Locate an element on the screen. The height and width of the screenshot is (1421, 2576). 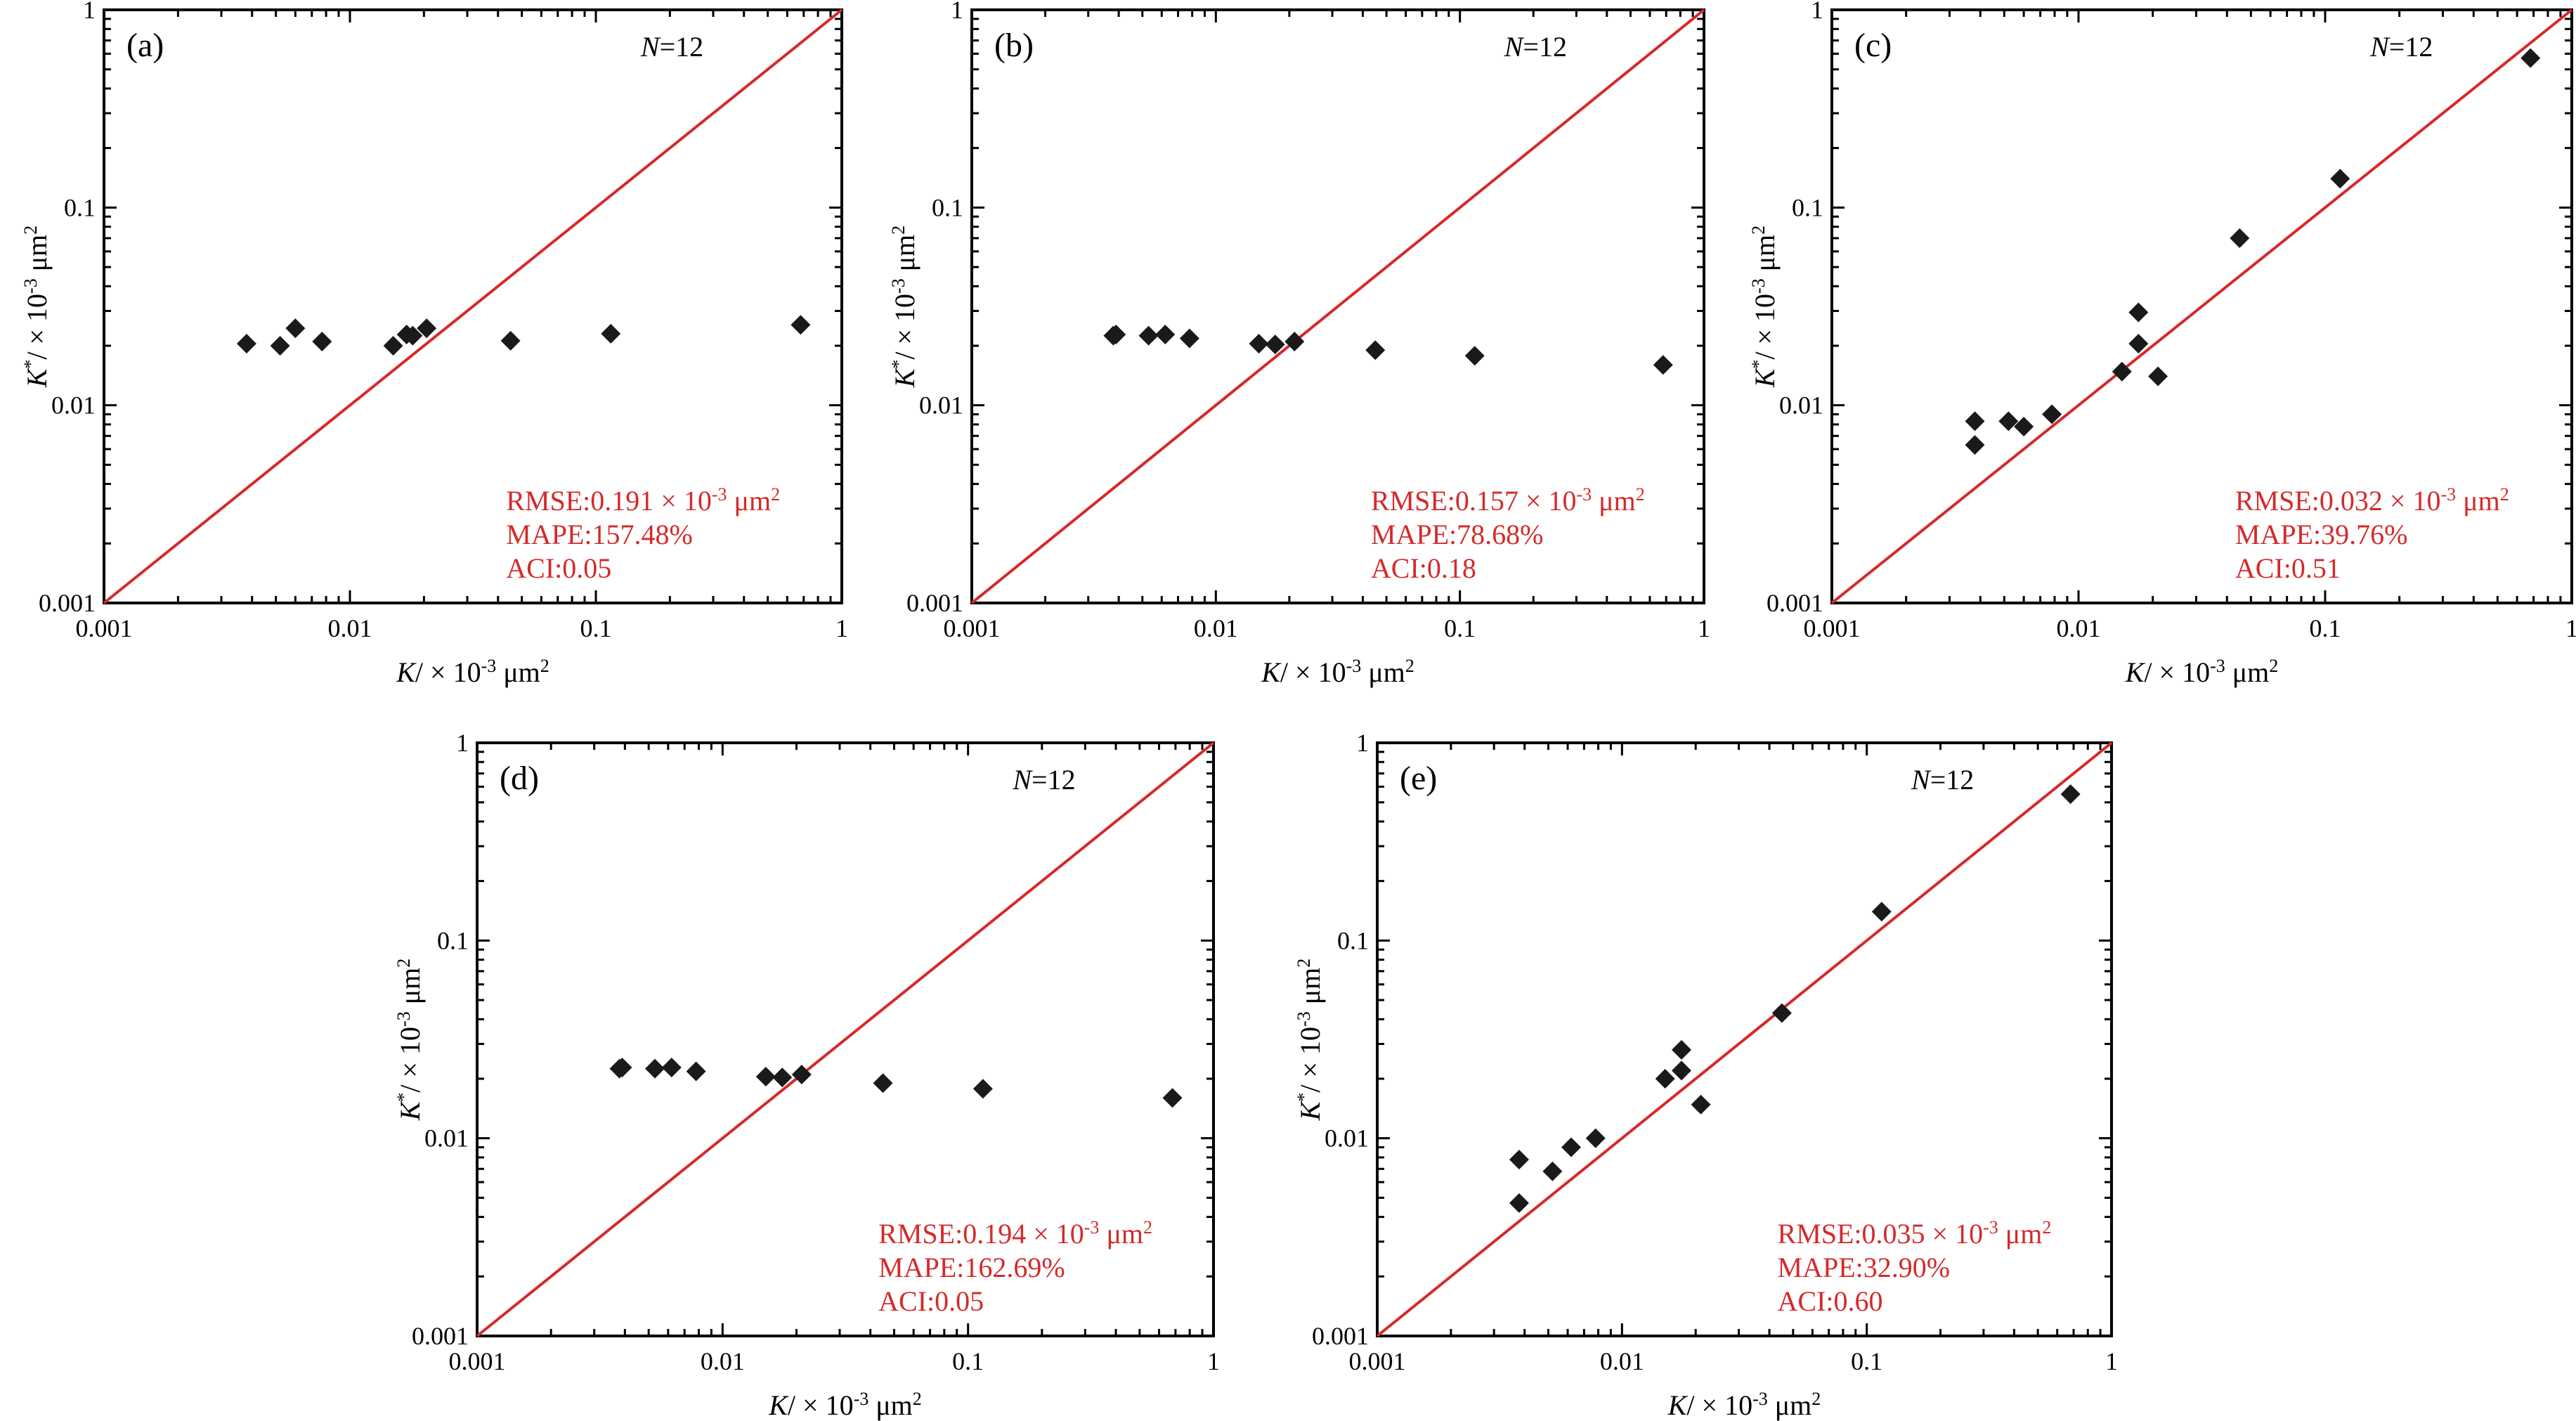
stat-line: ACI:0.51 is located at coordinates (2288, 568).